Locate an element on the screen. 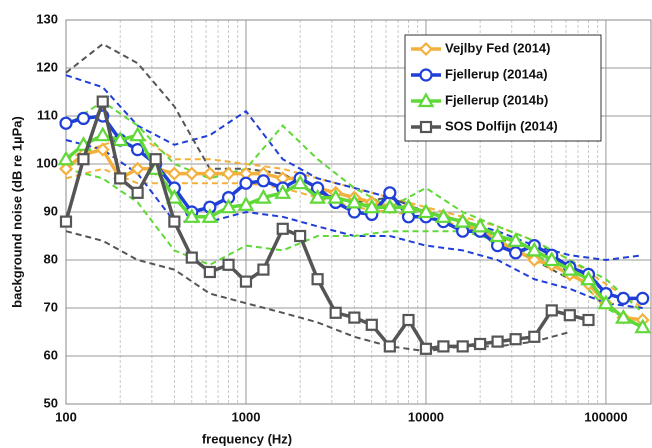 The image size is (652, 448). x-tick-label: 100 is located at coordinates (66, 416).